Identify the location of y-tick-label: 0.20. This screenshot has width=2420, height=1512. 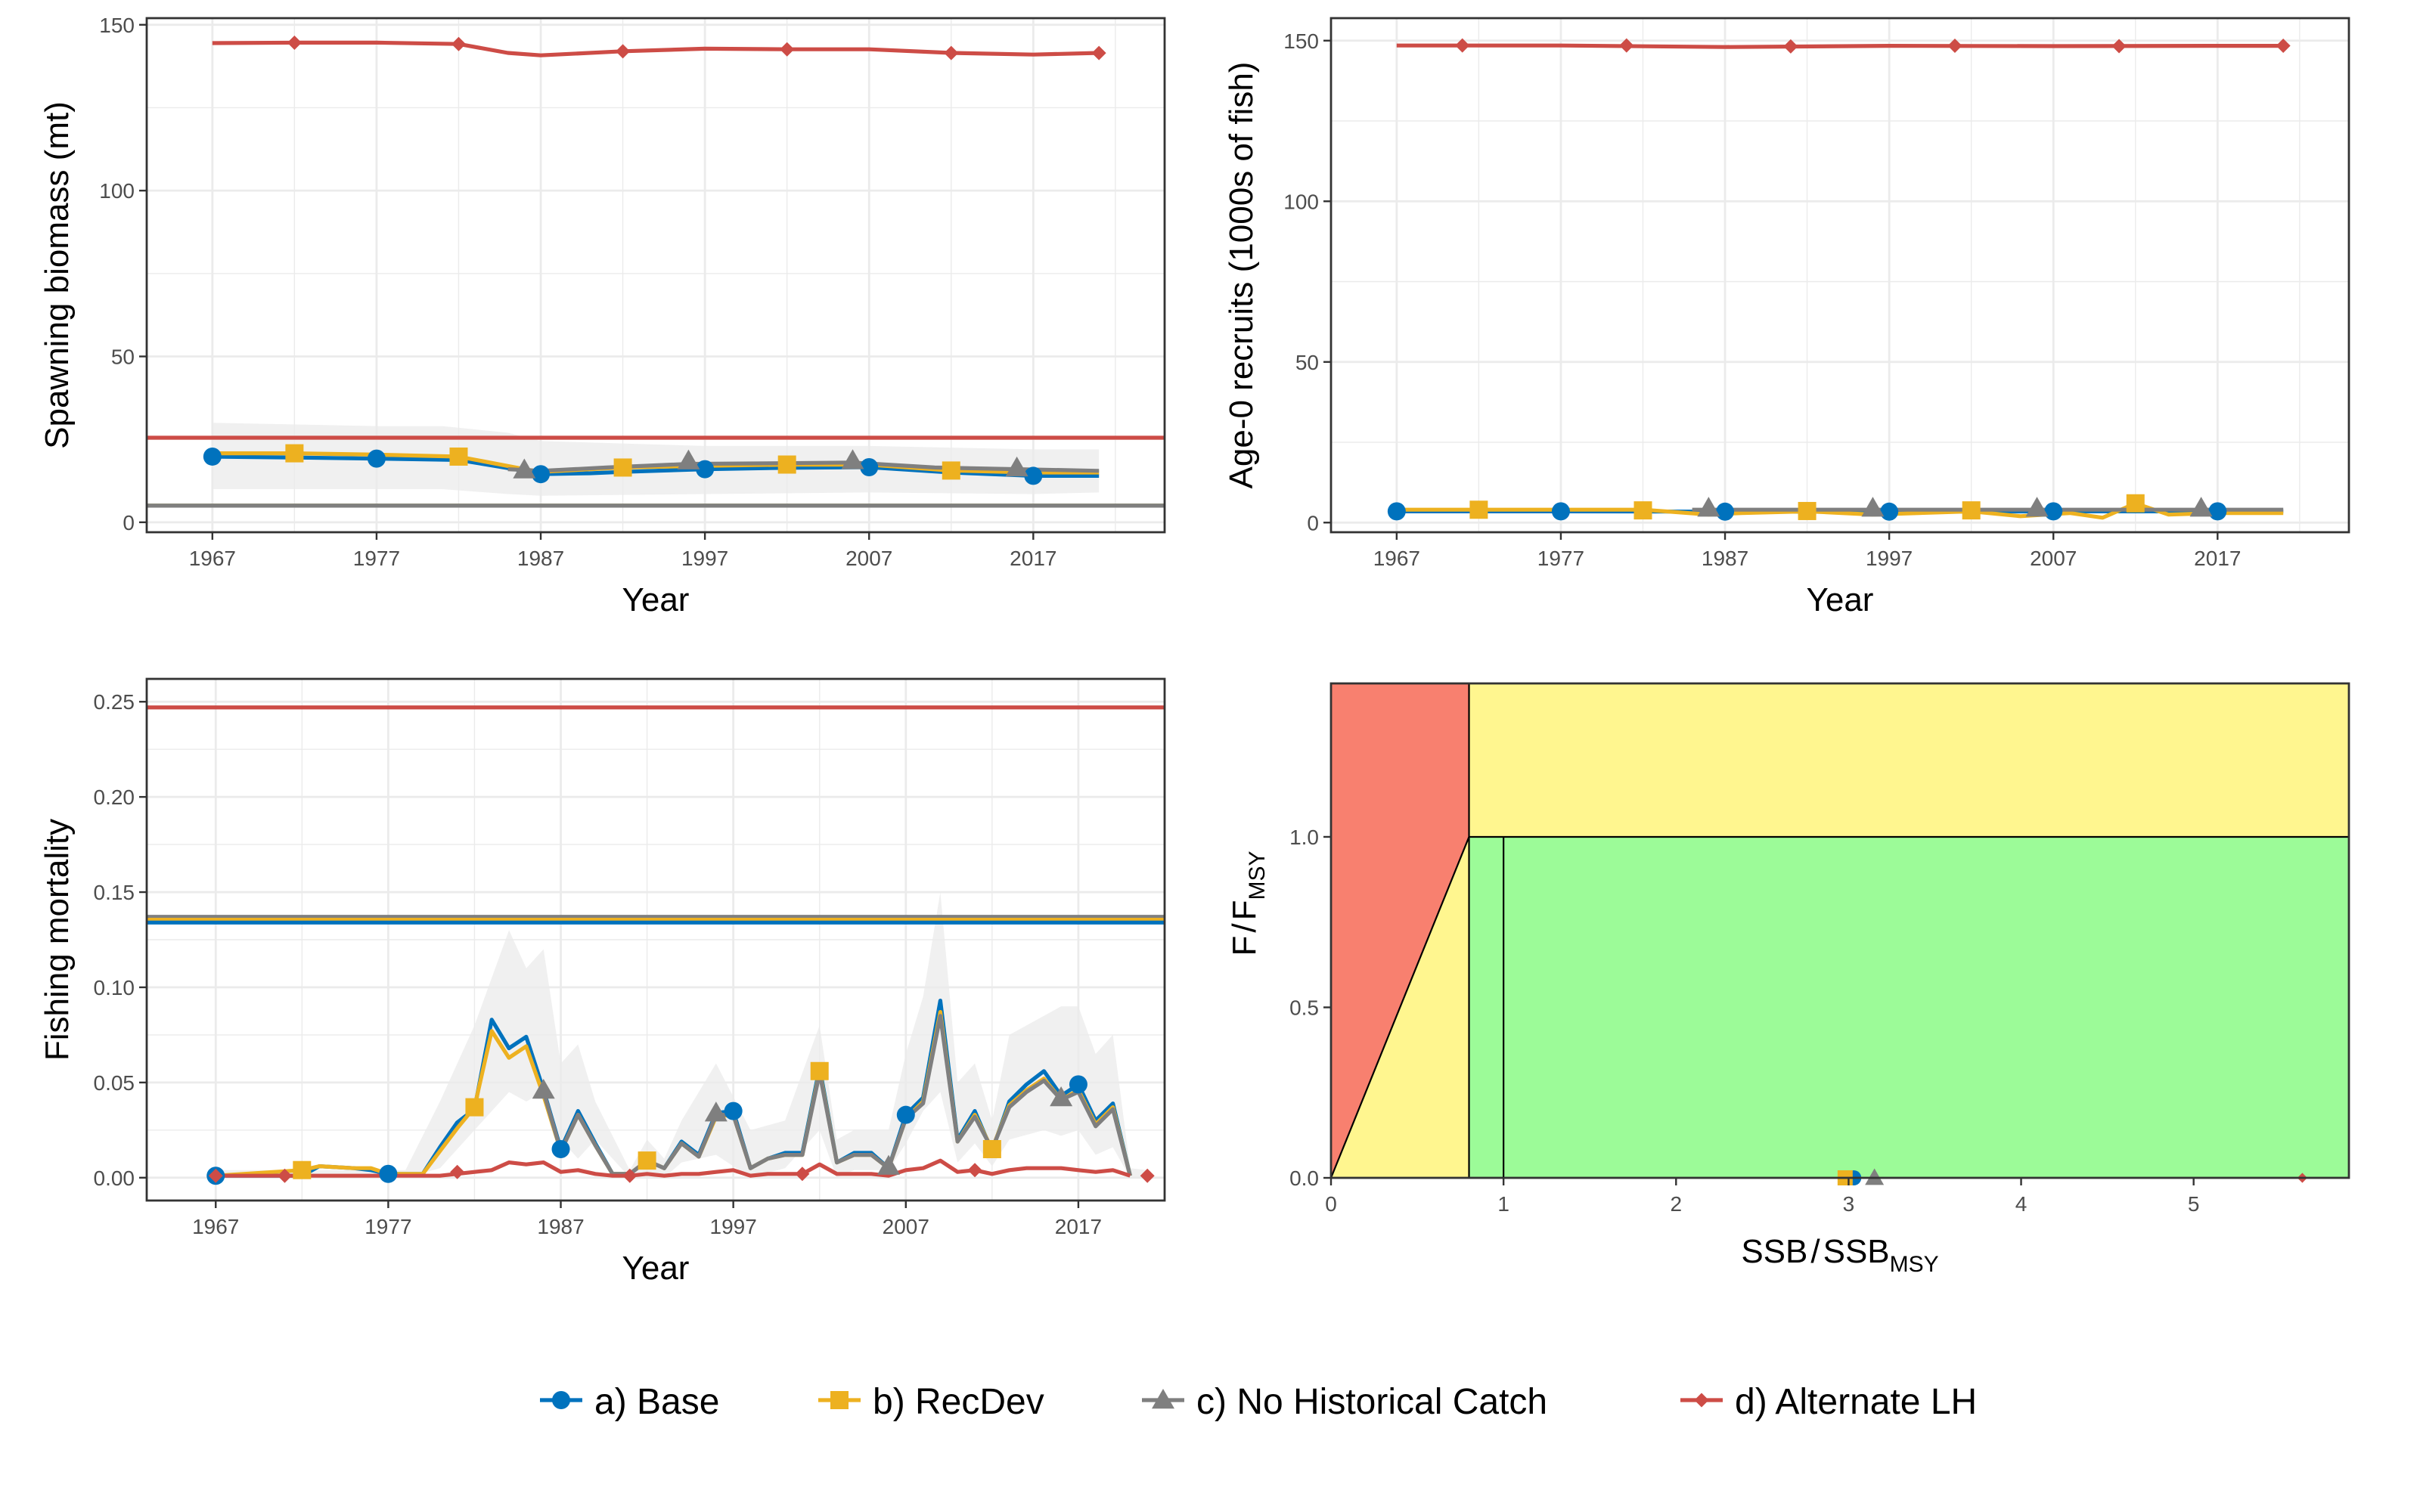
(114, 797).